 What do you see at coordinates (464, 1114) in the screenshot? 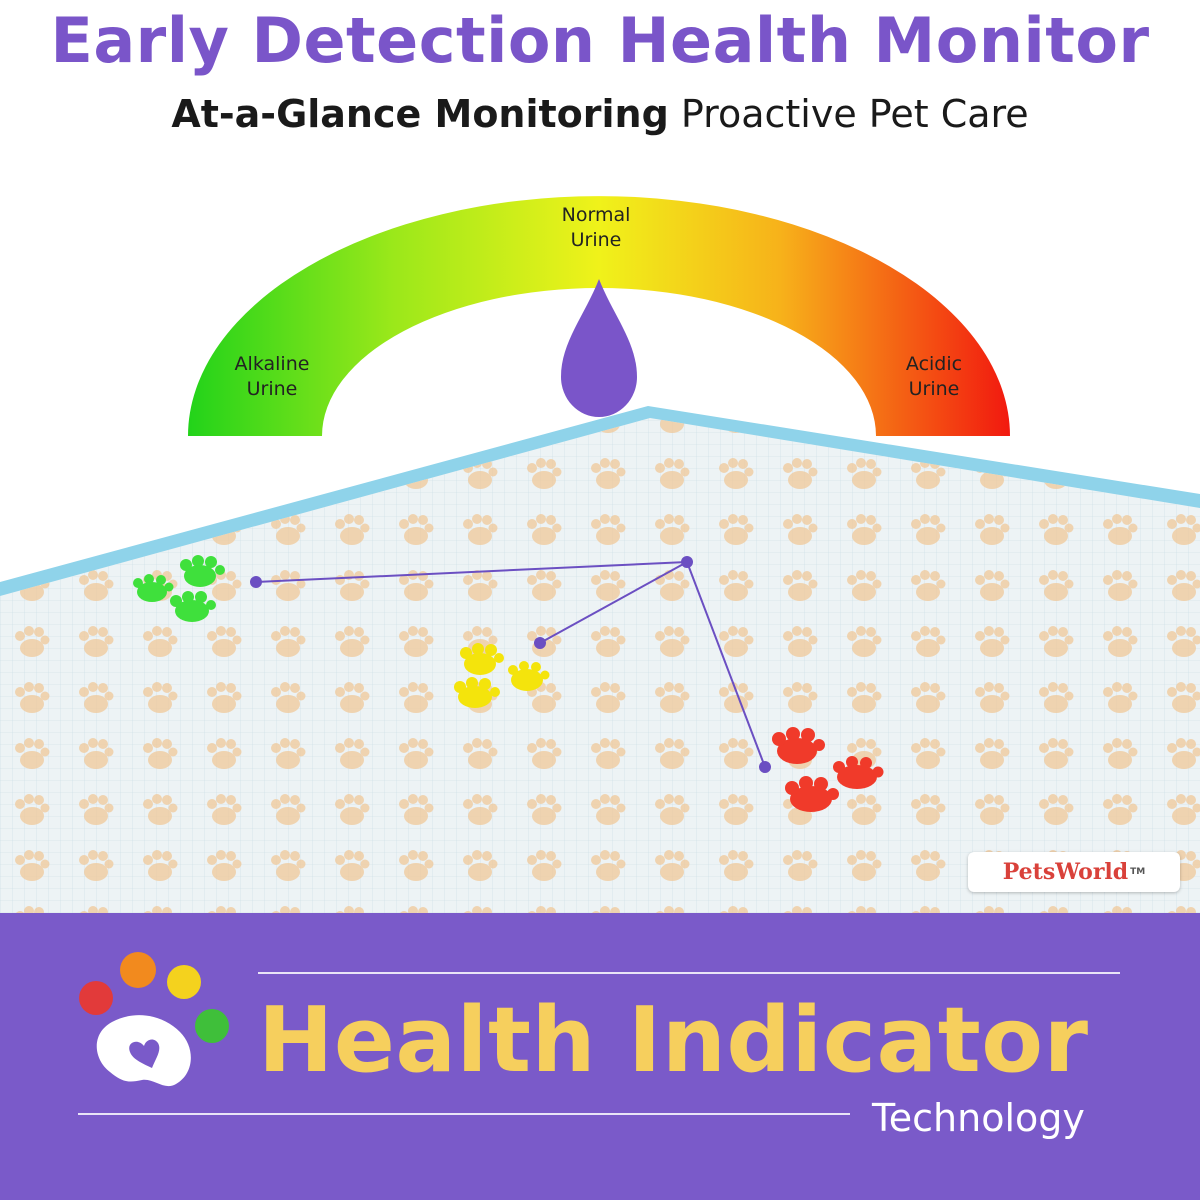
I see `banner-bottom-rule` at bounding box center [464, 1114].